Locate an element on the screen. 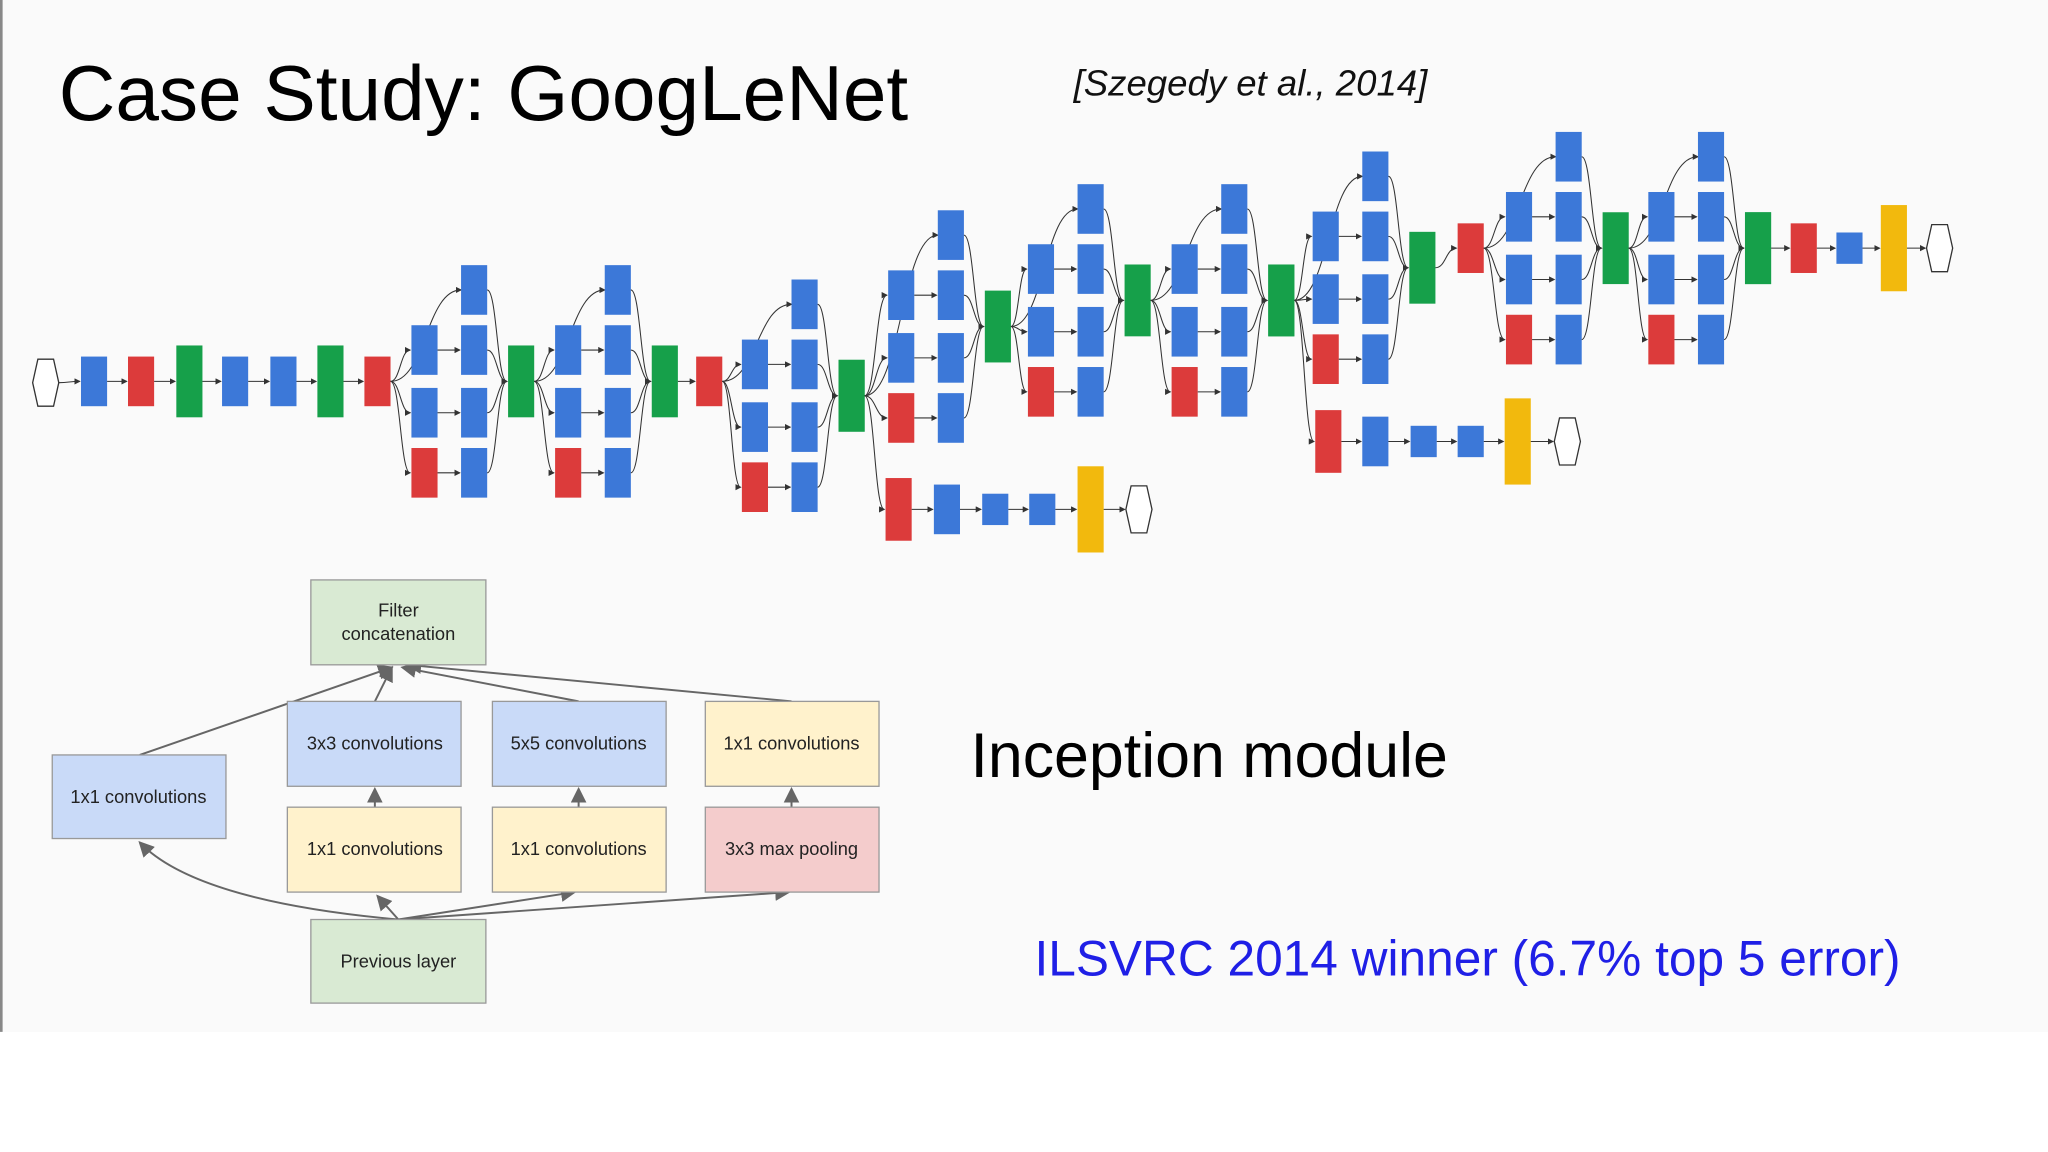  node-label: Previous layer is located at coordinates (399, 960).